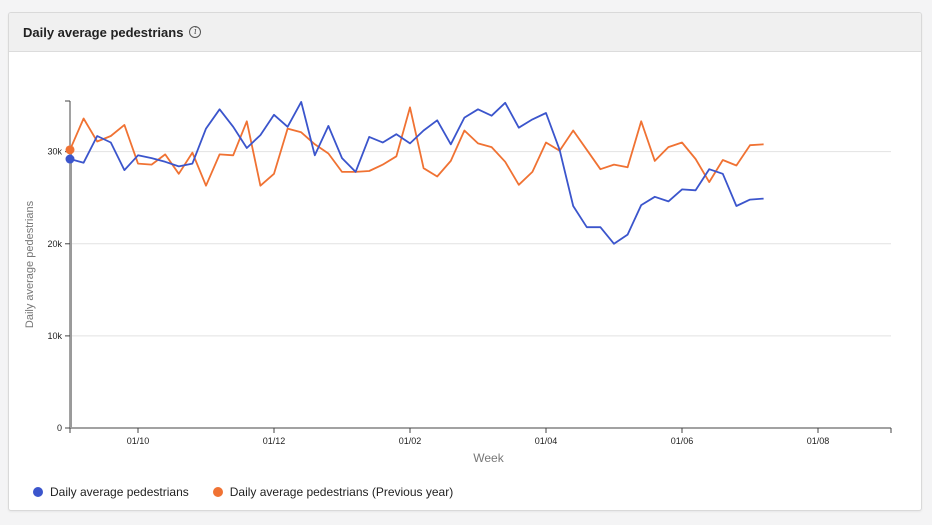 This screenshot has height=525, width=932. I want to click on x-tick-label: 01/04, so click(546, 441).